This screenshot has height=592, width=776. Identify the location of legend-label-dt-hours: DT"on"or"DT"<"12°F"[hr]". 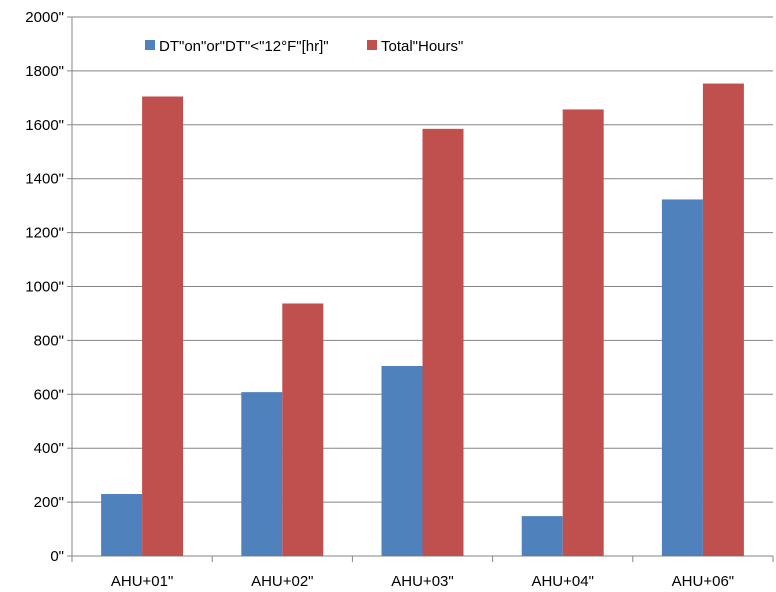
(244, 46).